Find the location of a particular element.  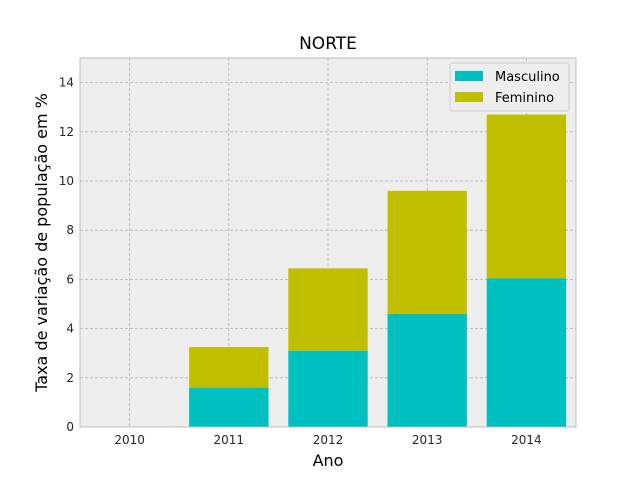

x-axis-label: Ano is located at coordinates (328, 460).